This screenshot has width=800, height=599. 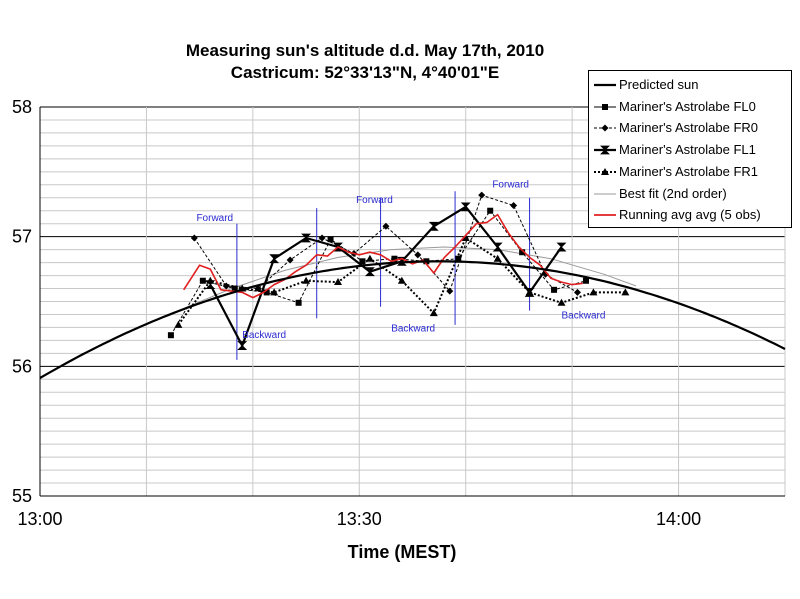 I want to click on series-best-fit-2nd-order-, so click(x=407, y=279).